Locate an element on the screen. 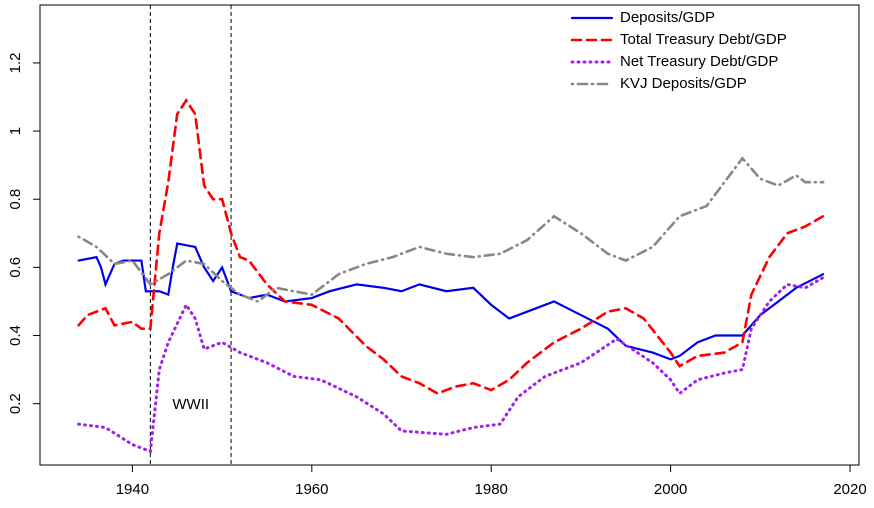 This screenshot has height=508, width=874. y-tick-label: 0.2 is located at coordinates (15, 403).